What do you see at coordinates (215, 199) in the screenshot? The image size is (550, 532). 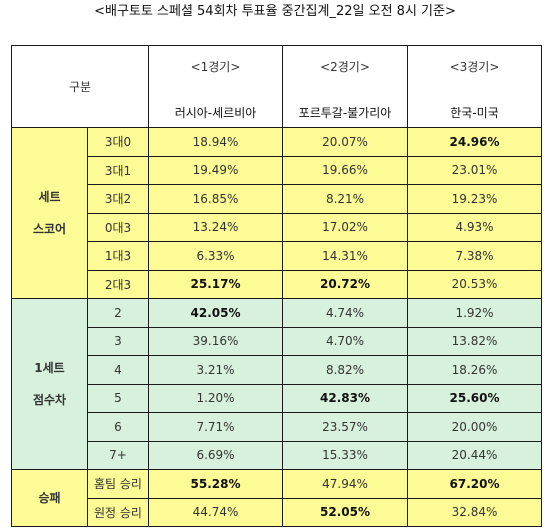 I see `vote-rate-cell: 16.85%` at bounding box center [215, 199].